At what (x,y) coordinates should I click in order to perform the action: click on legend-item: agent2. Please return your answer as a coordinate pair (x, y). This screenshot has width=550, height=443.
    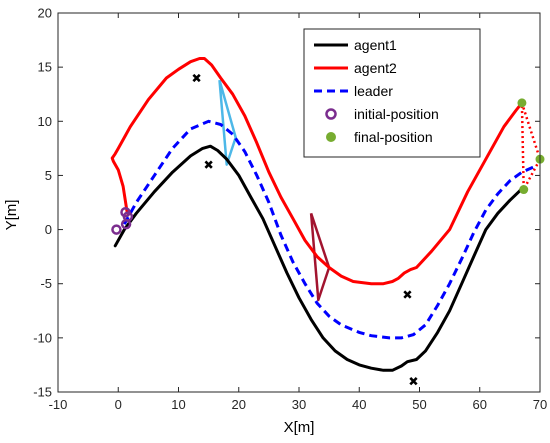
    Looking at the image, I should click on (355, 68).